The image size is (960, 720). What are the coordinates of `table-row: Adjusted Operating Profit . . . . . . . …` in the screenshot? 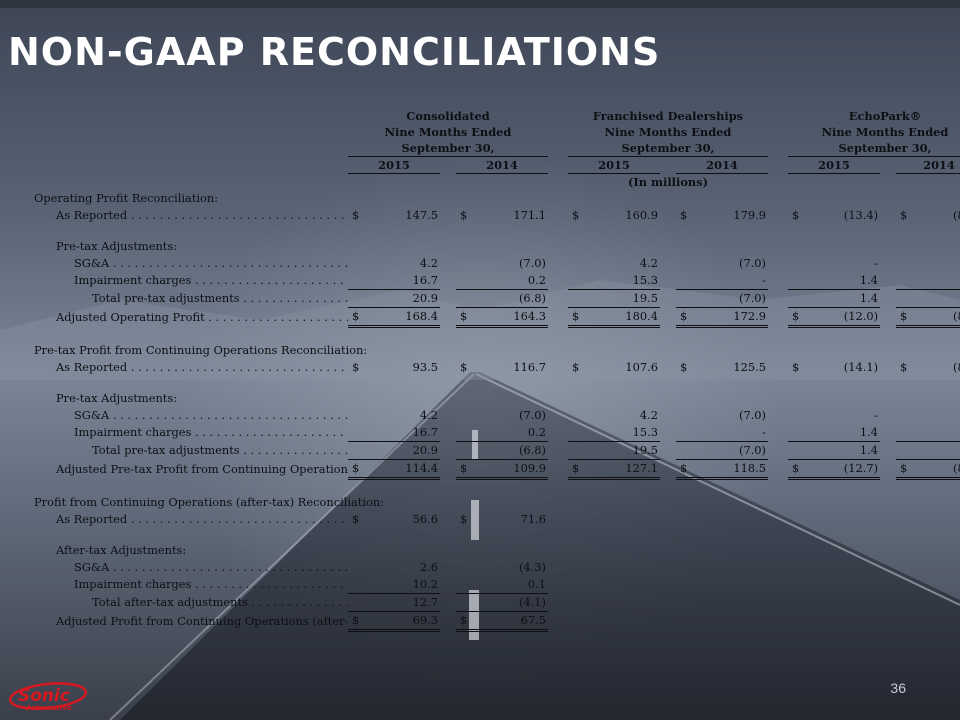 It's located at (497, 317).